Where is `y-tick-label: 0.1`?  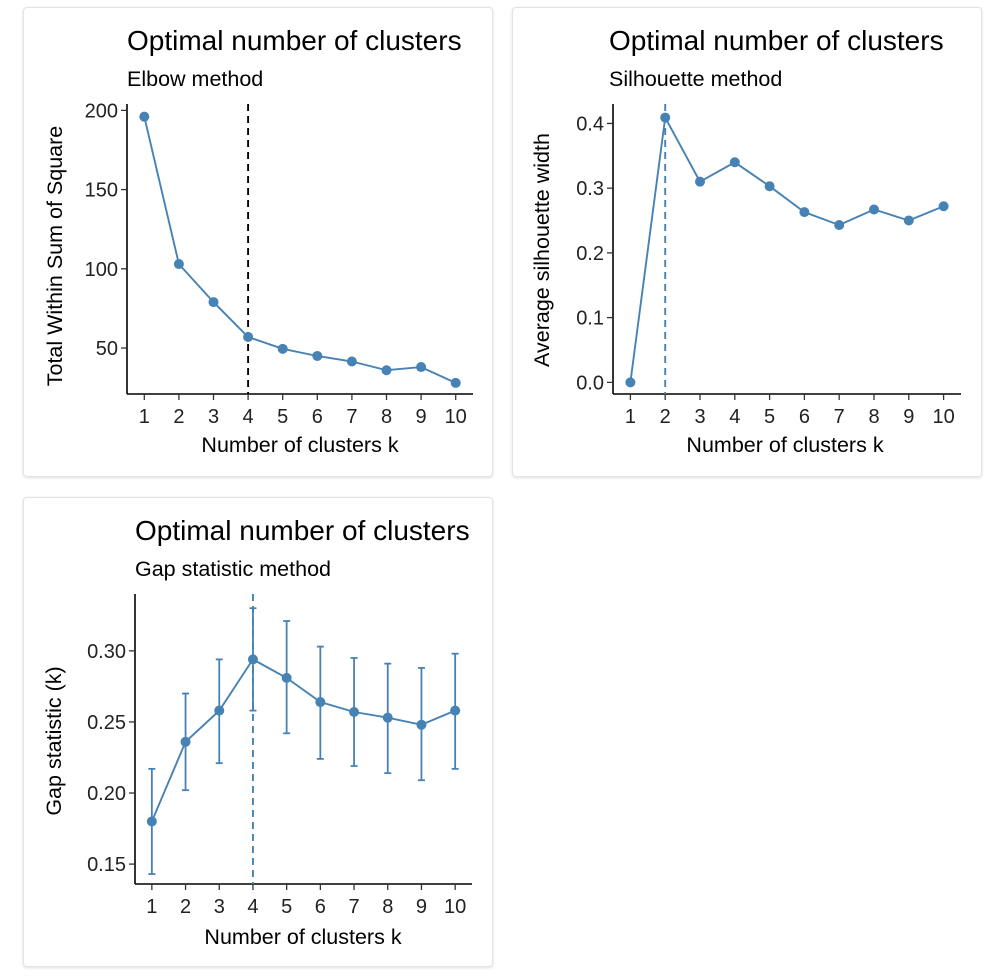
y-tick-label: 0.1 is located at coordinates (590, 319).